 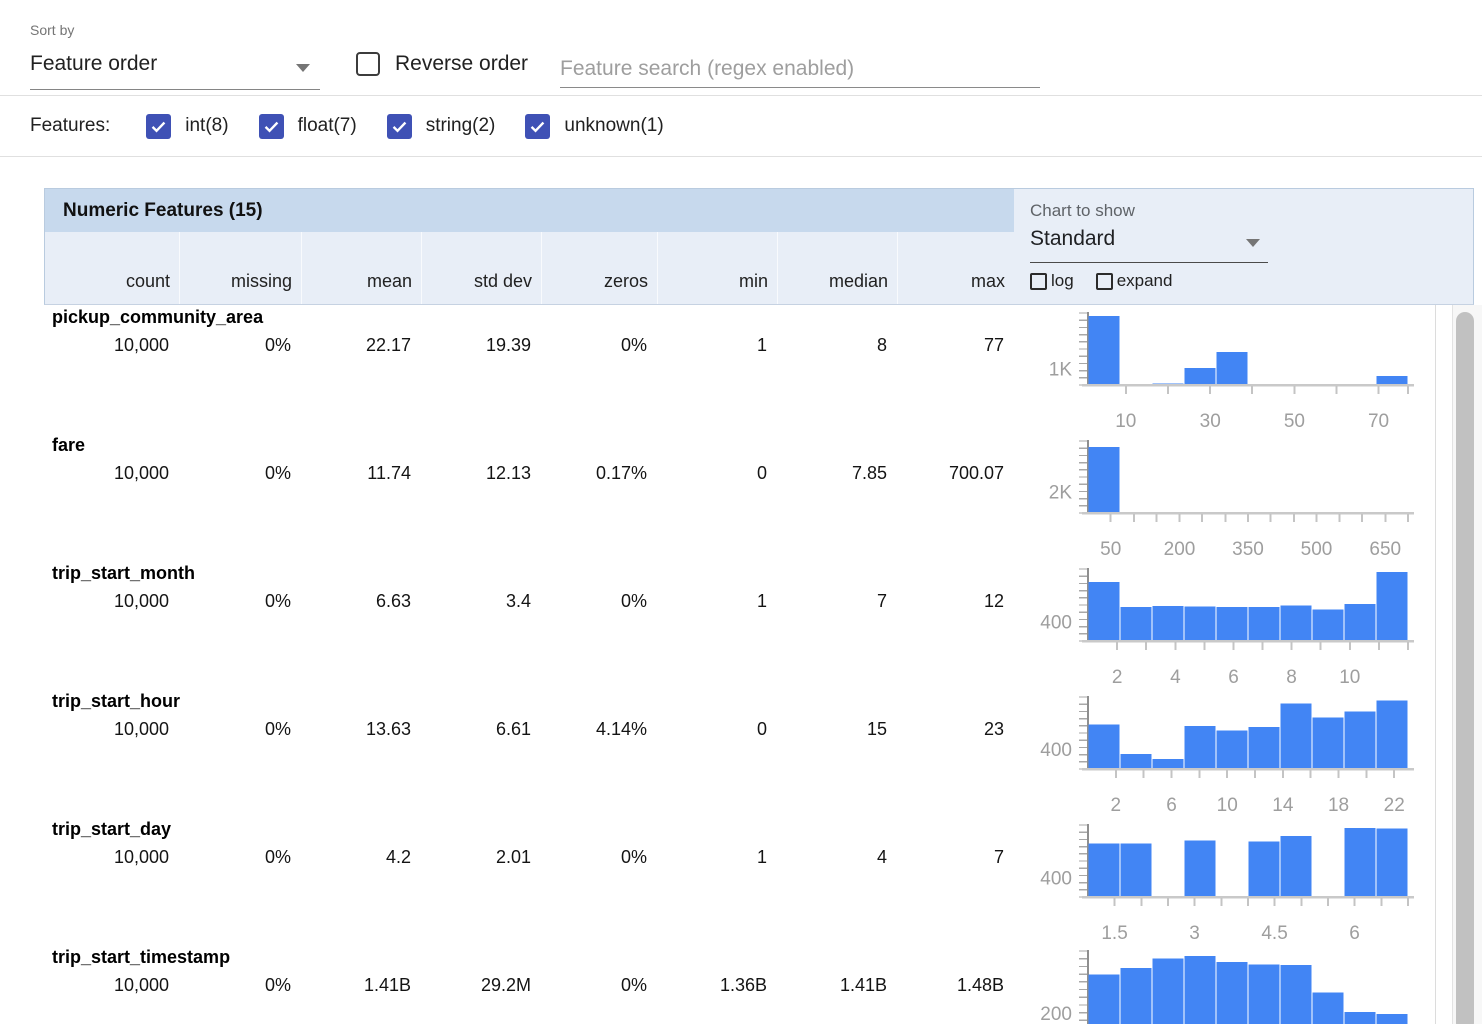 What do you see at coordinates (528, 473) in the screenshot?
I see `stat-values-row: 10,000 0% 11.74 12.13 0.17% 0 7.85 700.07` at bounding box center [528, 473].